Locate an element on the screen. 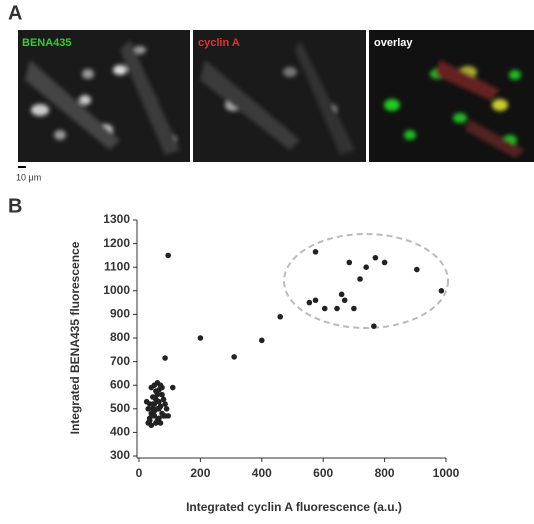 The width and height of the screenshot is (534, 524). y-tick-label: 1200 is located at coordinates (116, 243).